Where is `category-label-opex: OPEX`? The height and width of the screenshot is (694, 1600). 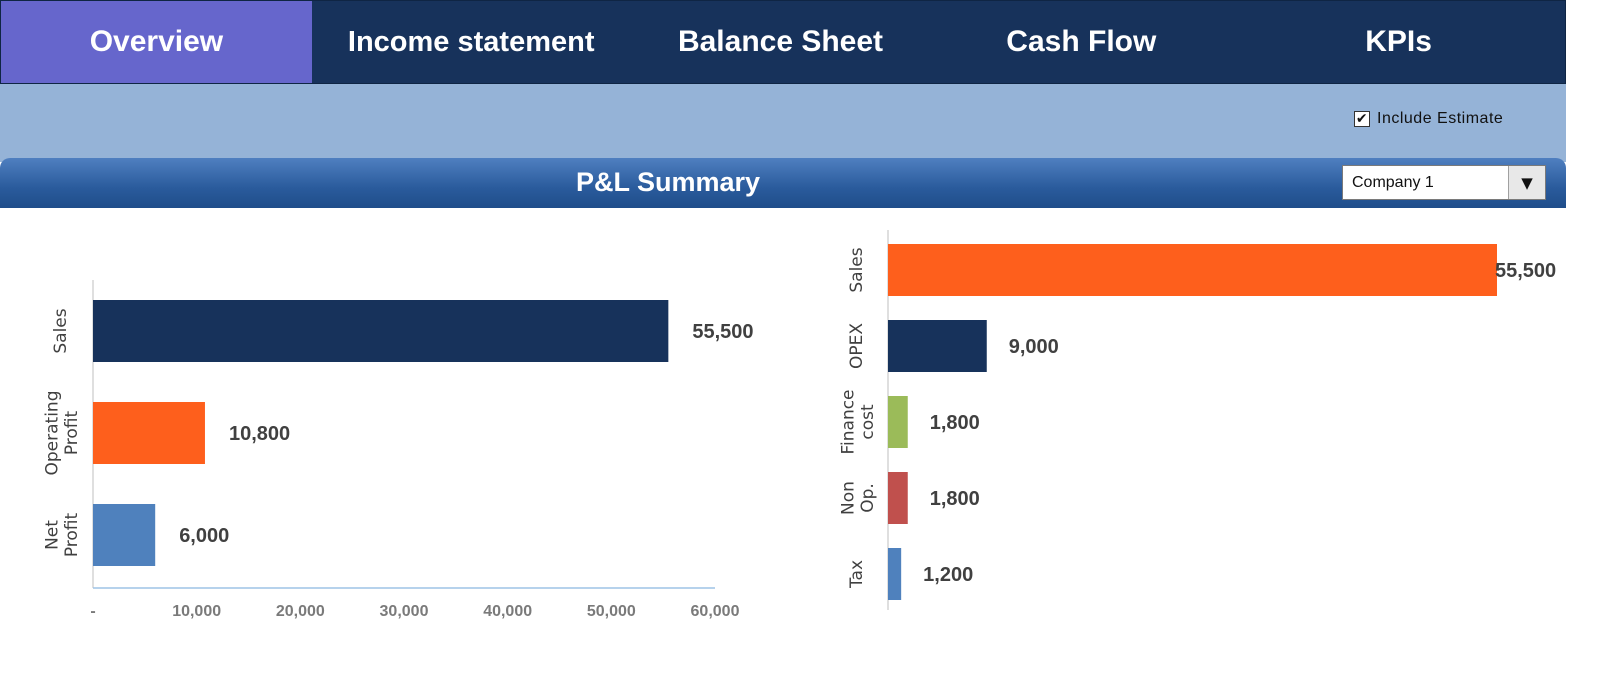 category-label-opex: OPEX is located at coordinates (857, 346).